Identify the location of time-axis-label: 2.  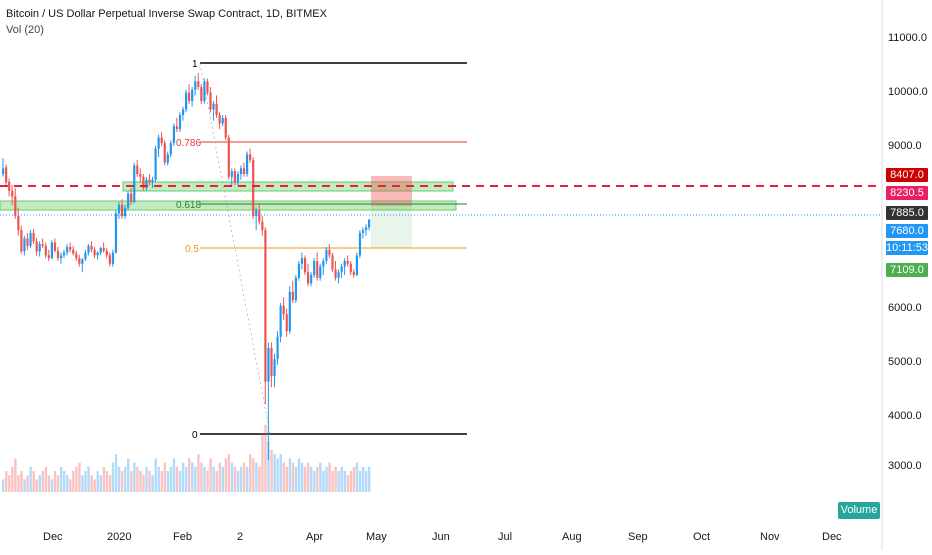
(240, 537).